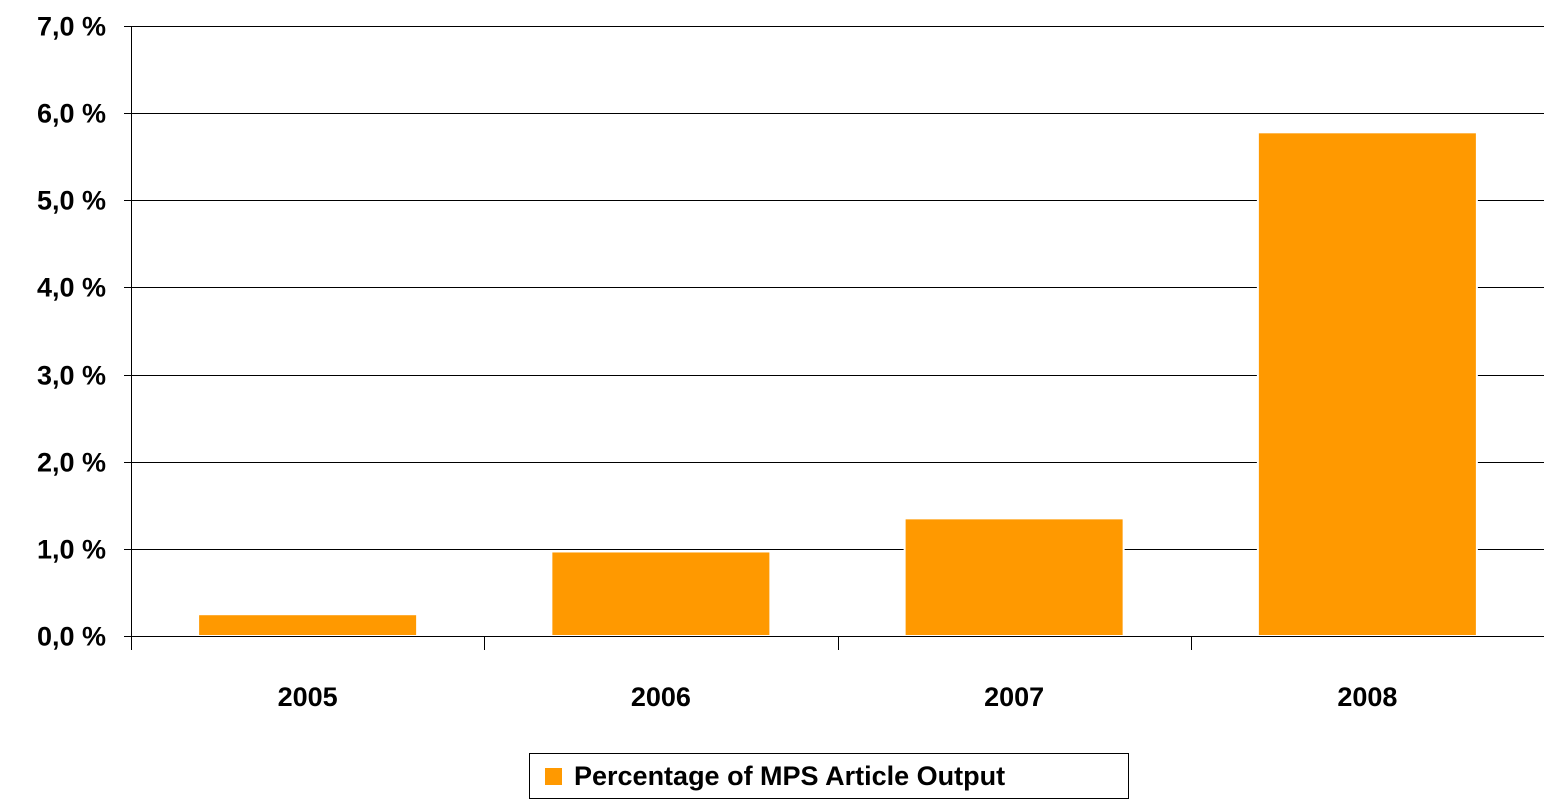 The image size is (1544, 805). What do you see at coordinates (790, 775) in the screenshot?
I see `legend-label: Percentage of MPS Article Output` at bounding box center [790, 775].